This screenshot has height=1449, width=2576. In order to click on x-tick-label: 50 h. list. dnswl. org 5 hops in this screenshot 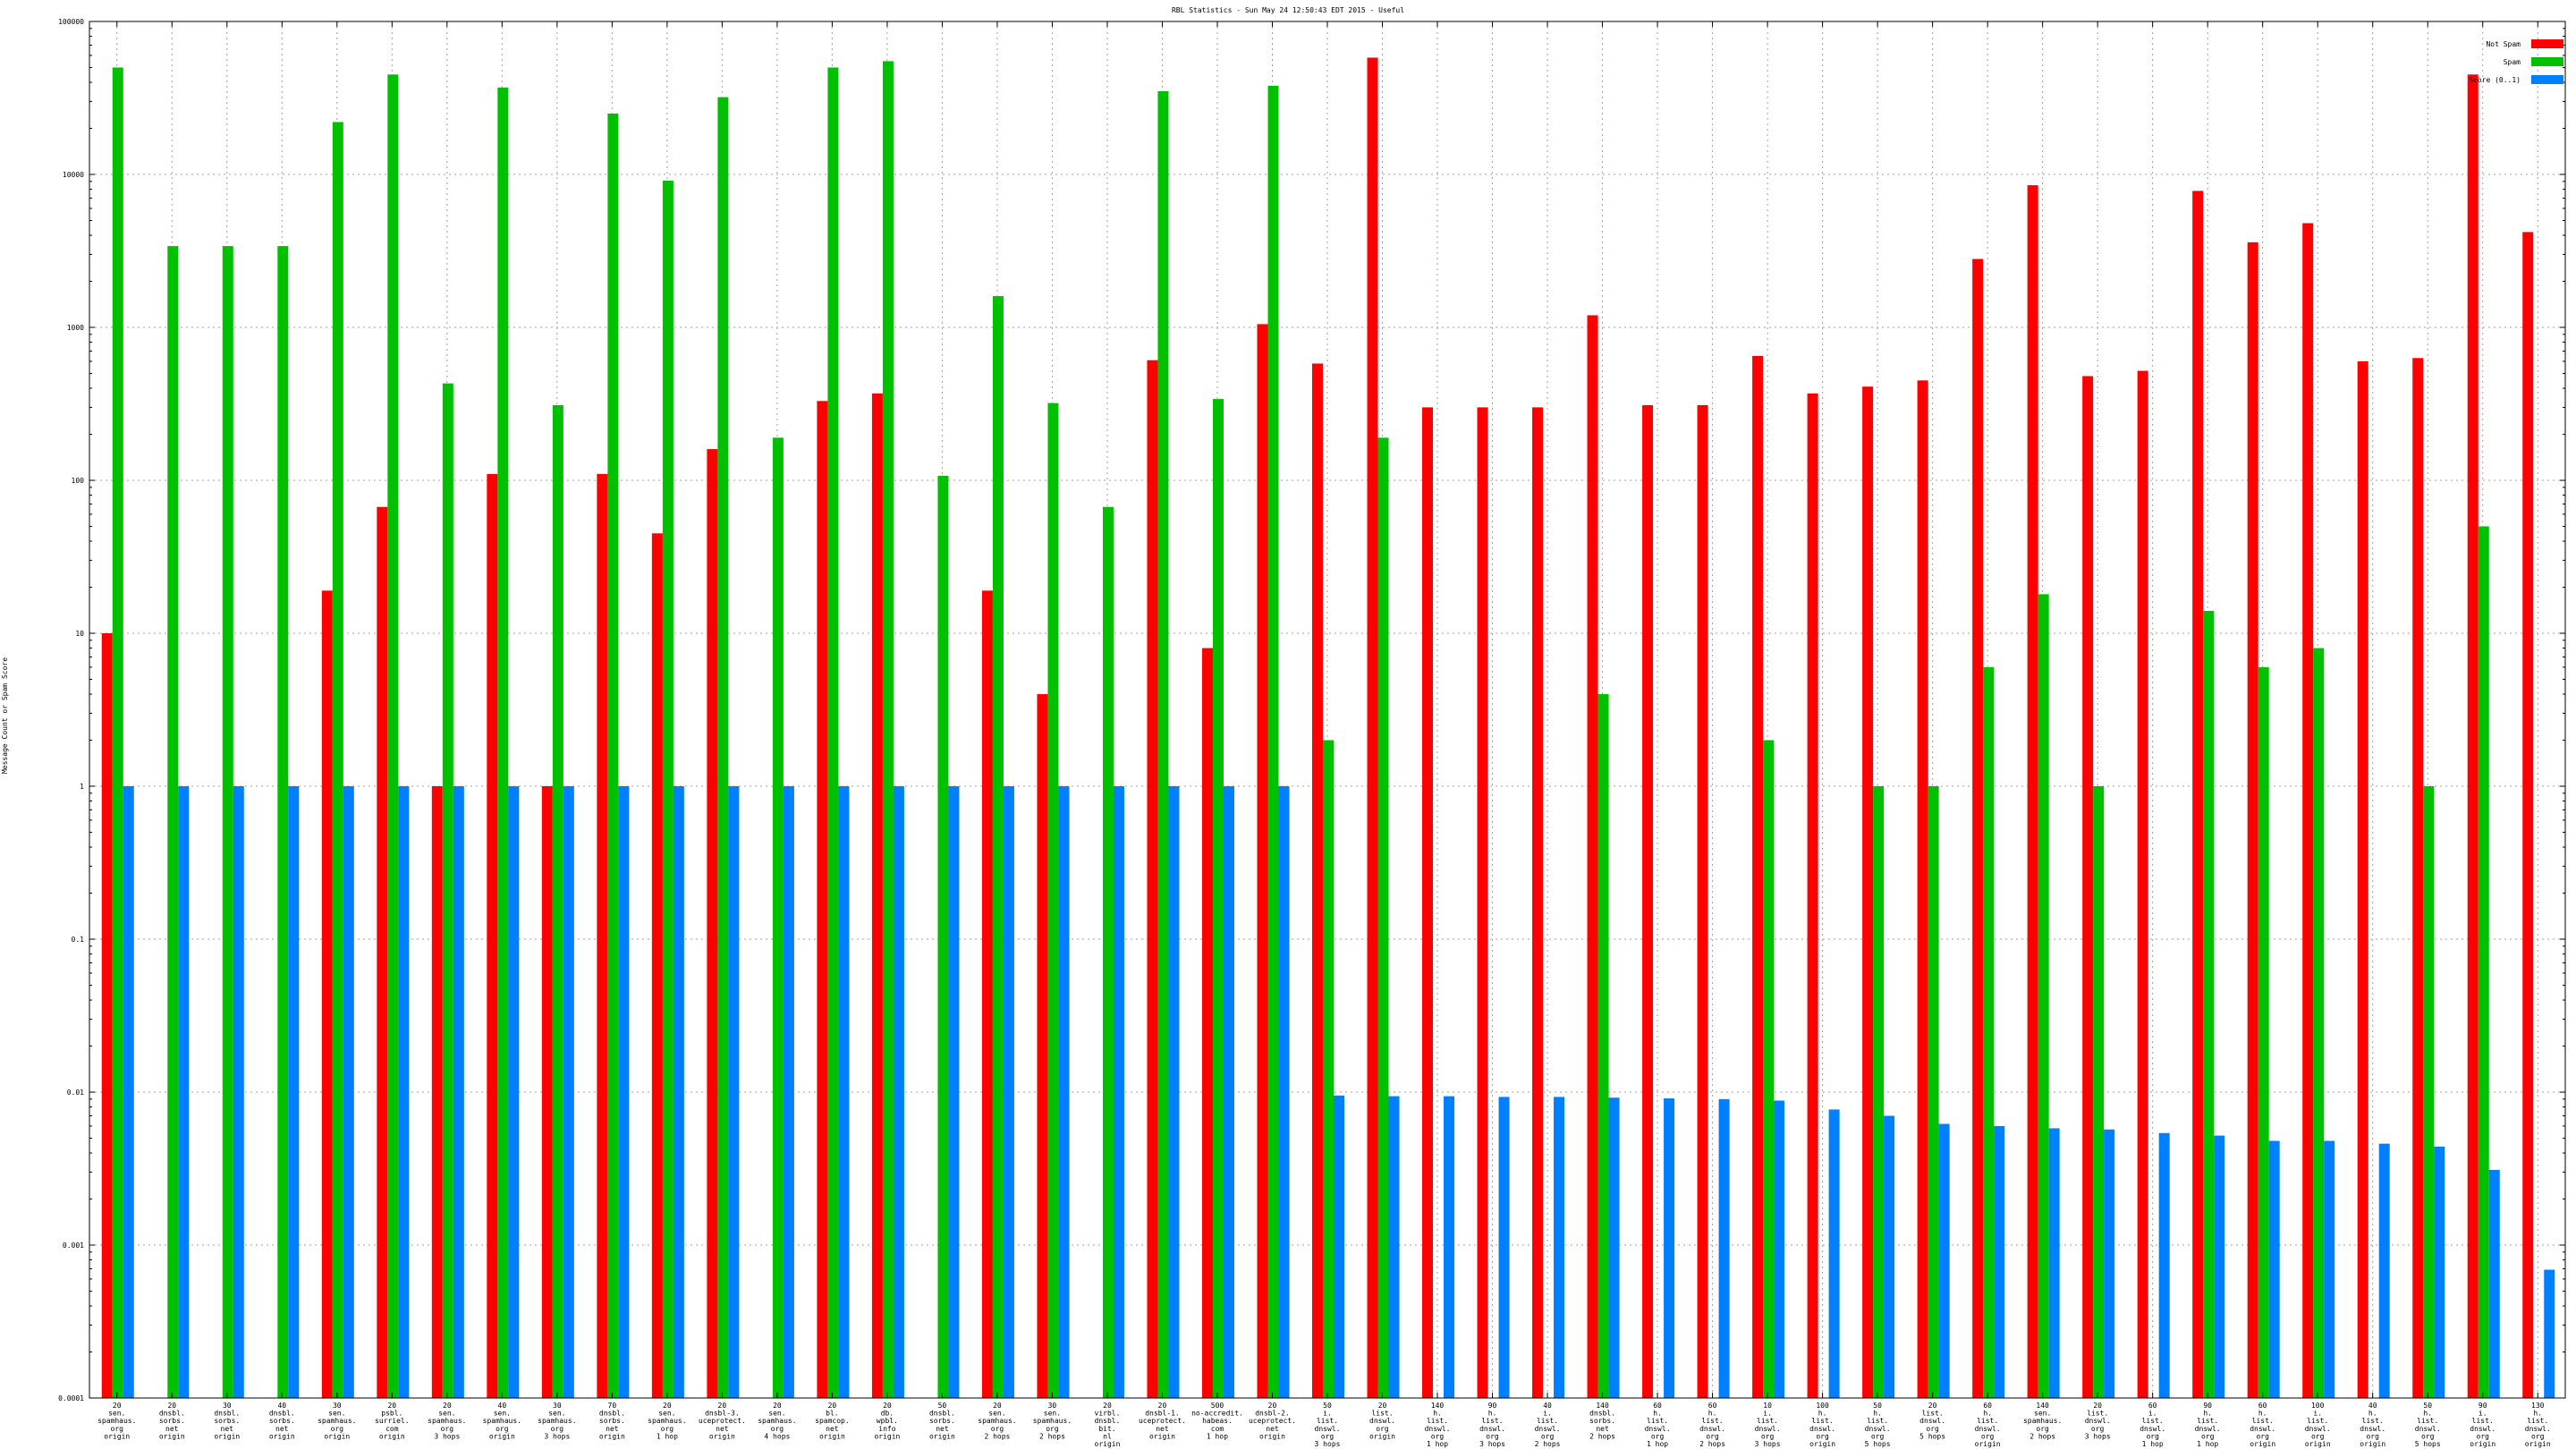, I will do `click(2428, 1425)`.